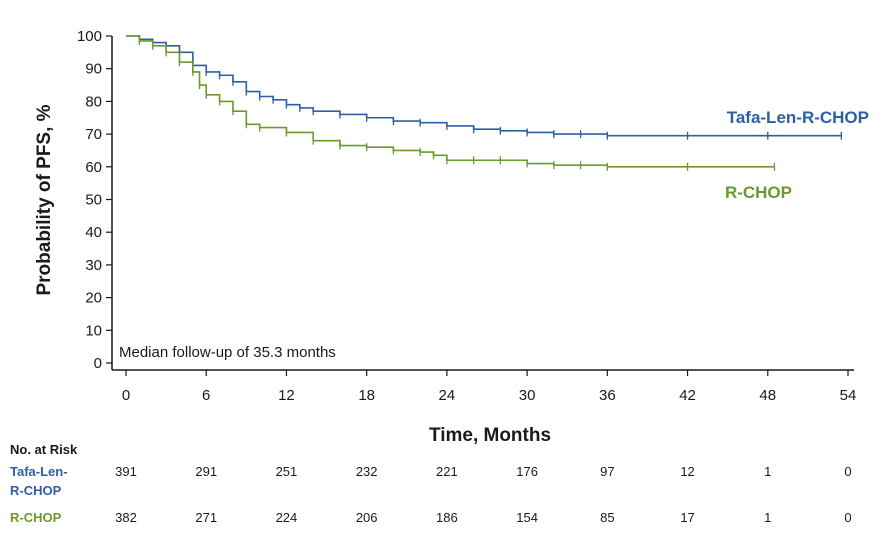 The image size is (885, 534). What do you see at coordinates (93, 330) in the screenshot?
I see `y-tick-label: 10` at bounding box center [93, 330].